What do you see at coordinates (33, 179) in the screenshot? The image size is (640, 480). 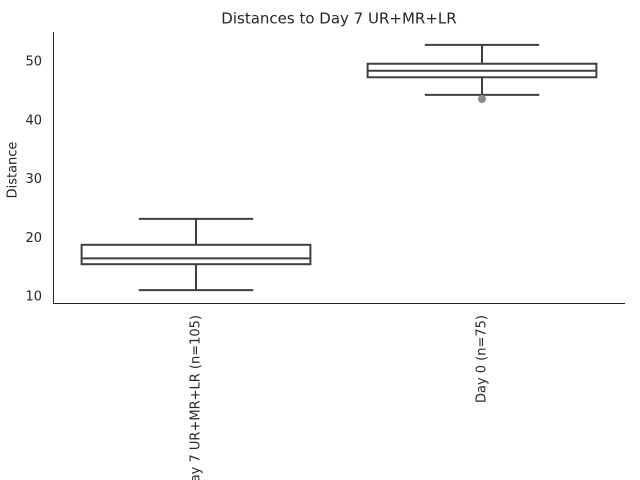 I see `y-tick-label: 30` at bounding box center [33, 179].